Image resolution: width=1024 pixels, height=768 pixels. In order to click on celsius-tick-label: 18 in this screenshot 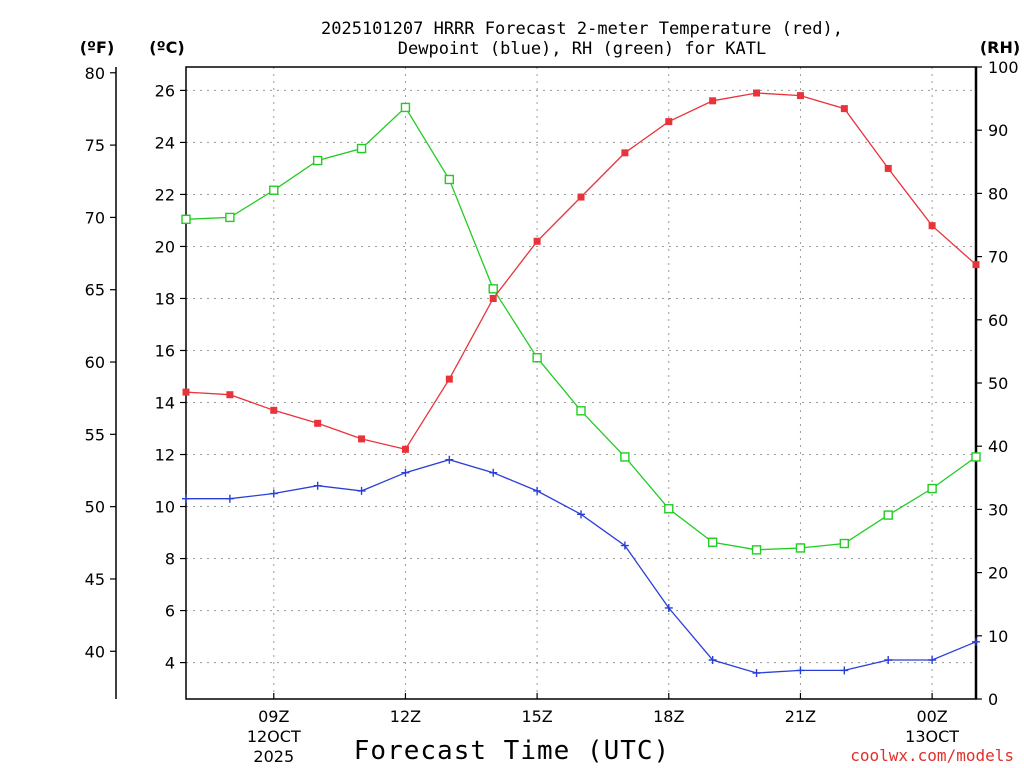, I will do `click(165, 298)`.